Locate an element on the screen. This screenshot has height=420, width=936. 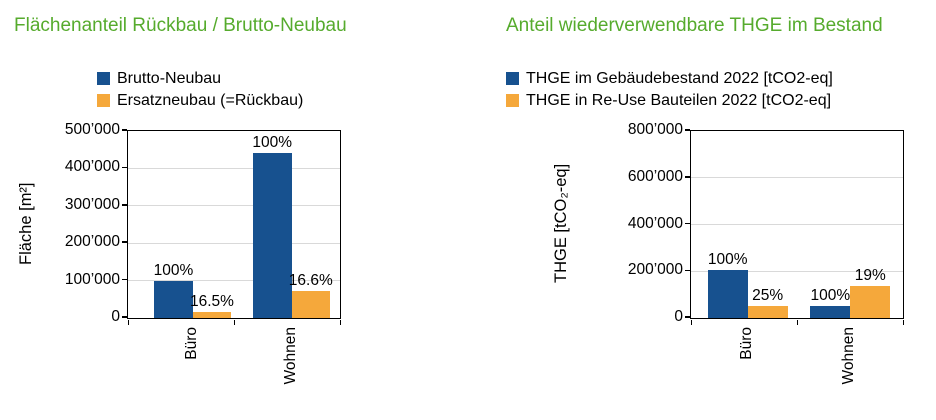
y-axis-label: THGE [tCO₂-eq] is located at coordinates (561, 223).